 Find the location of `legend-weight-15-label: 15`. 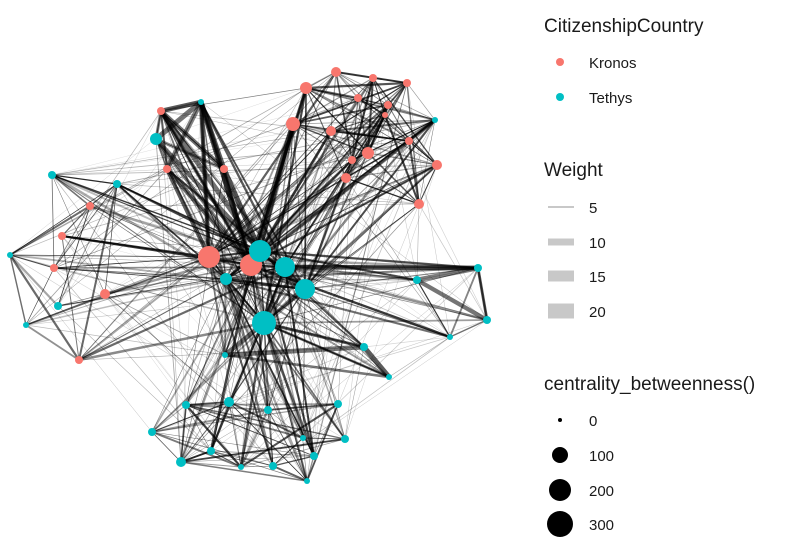

legend-weight-15-label: 15 is located at coordinates (597, 277).